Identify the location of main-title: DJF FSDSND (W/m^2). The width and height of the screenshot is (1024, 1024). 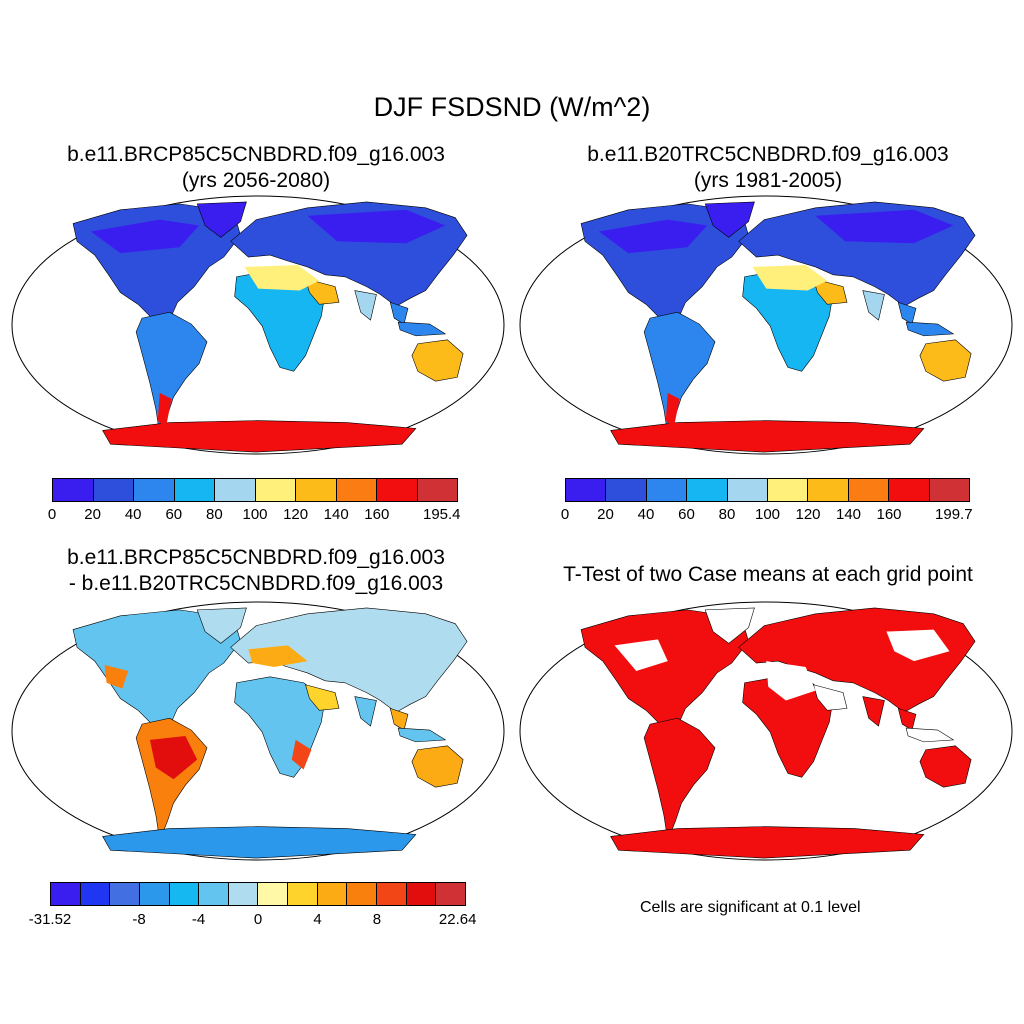
(512, 107).